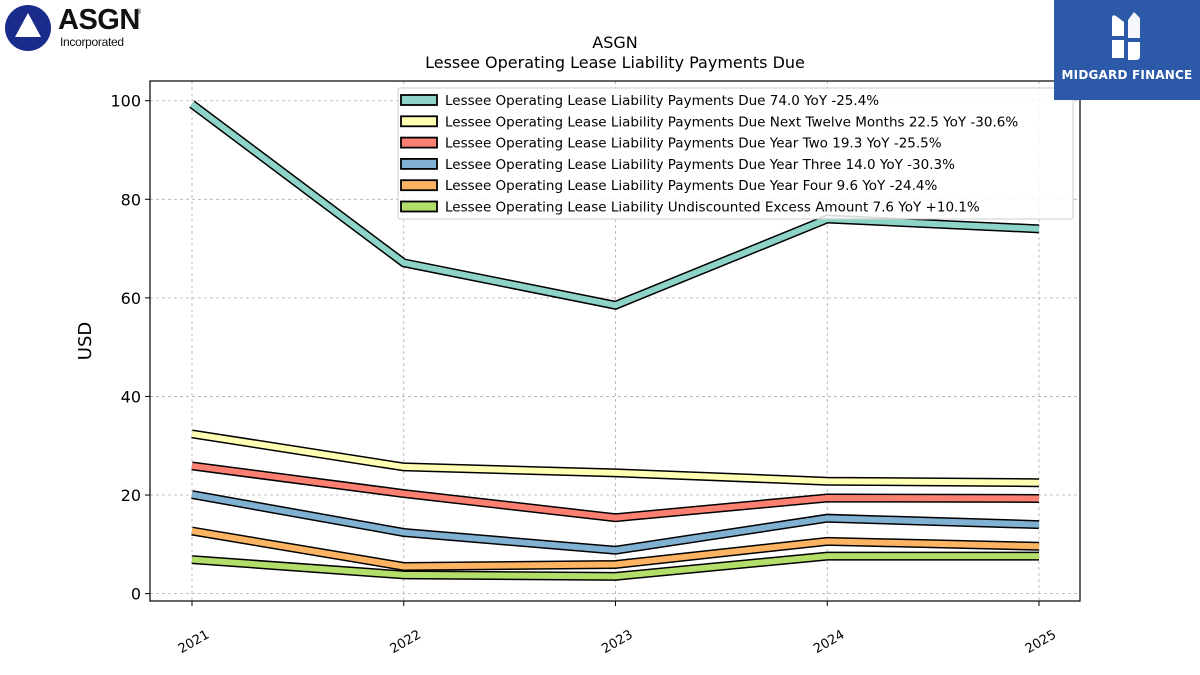 The width and height of the screenshot is (1200, 675). What do you see at coordinates (829, 642) in the screenshot?
I see `x-tick-label: 2024` at bounding box center [829, 642].